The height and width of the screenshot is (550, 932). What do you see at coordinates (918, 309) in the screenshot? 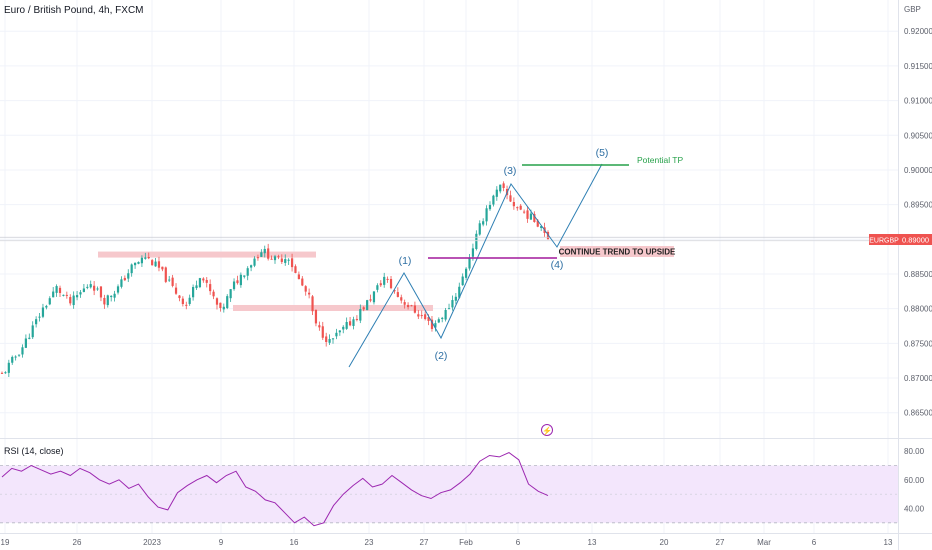
I see `price-tick: 0.88000` at bounding box center [918, 309].